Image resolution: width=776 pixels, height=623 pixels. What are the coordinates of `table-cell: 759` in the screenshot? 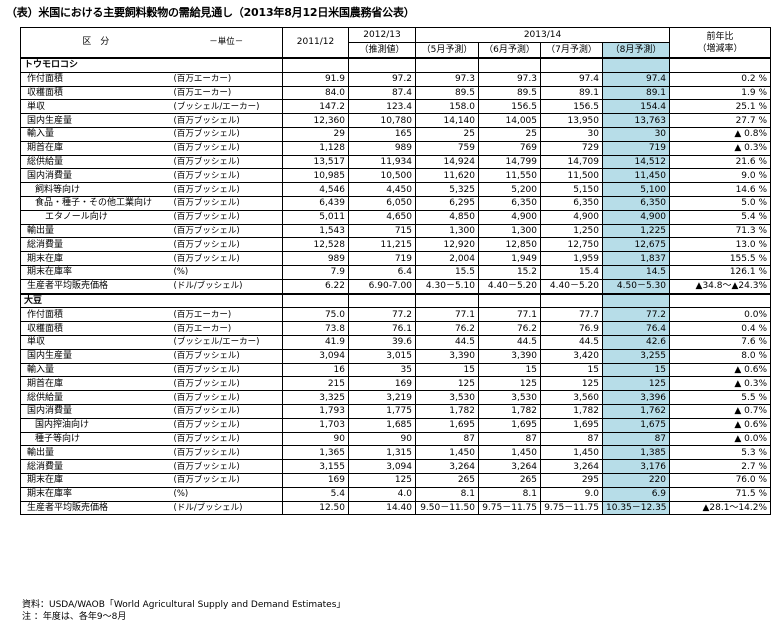 It's located at (447, 148).